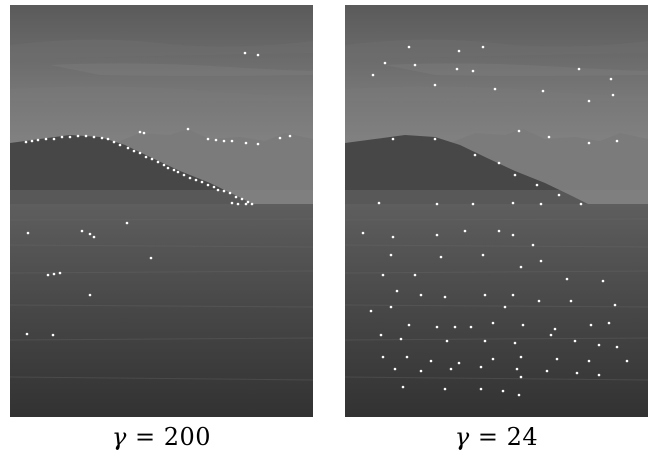  I want to click on near-hill, so click(132, 170).